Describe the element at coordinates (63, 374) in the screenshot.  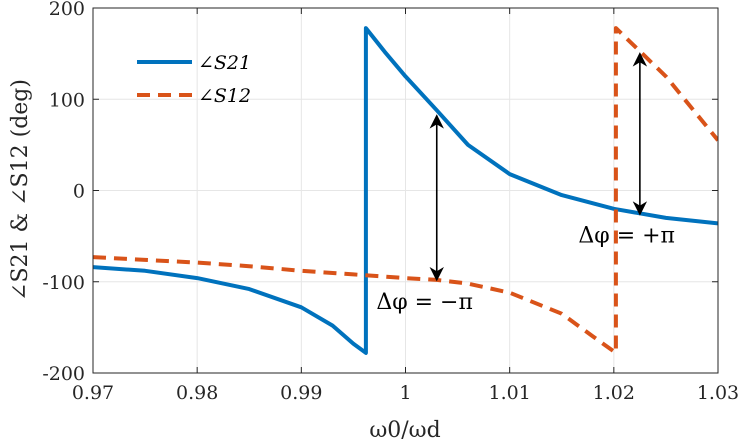
I see `y-tick-label-0: -200` at that location.